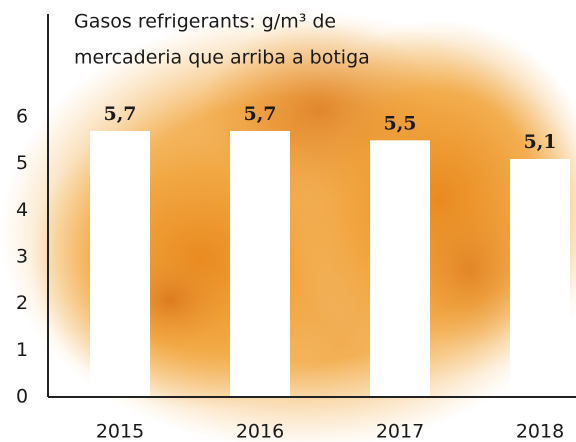 This screenshot has width=576, height=442. Describe the element at coordinates (540, 431) in the screenshot. I see `x-tick-label: 2018` at that location.